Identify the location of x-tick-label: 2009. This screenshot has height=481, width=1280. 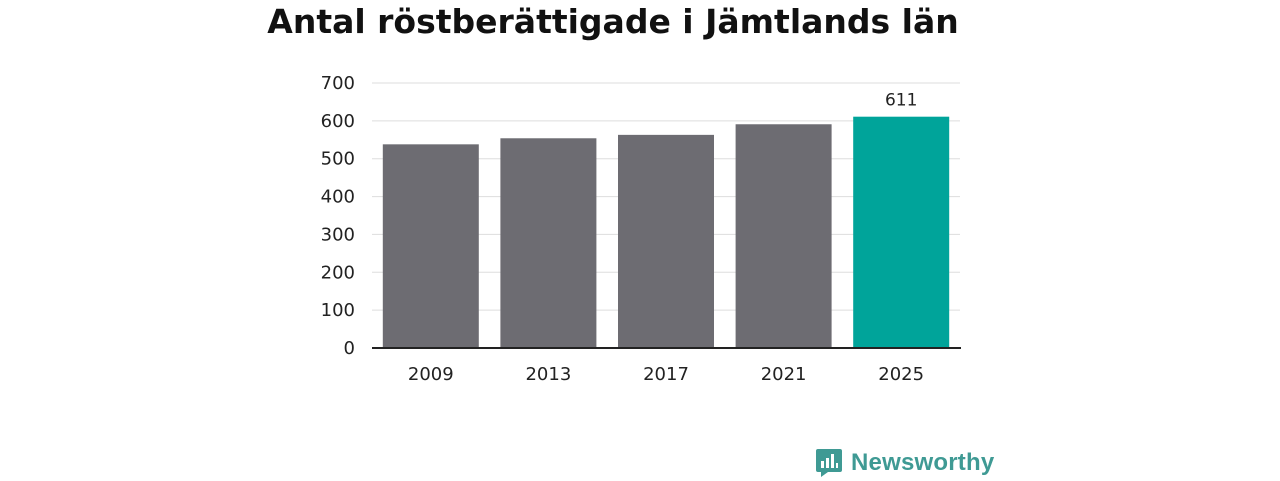
(431, 374).